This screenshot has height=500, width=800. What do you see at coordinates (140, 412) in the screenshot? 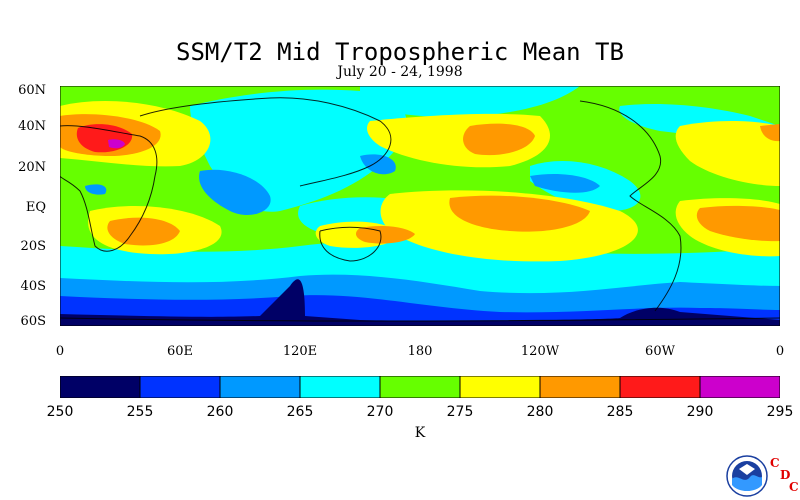
I see `legend-label-255: 255` at bounding box center [140, 412].